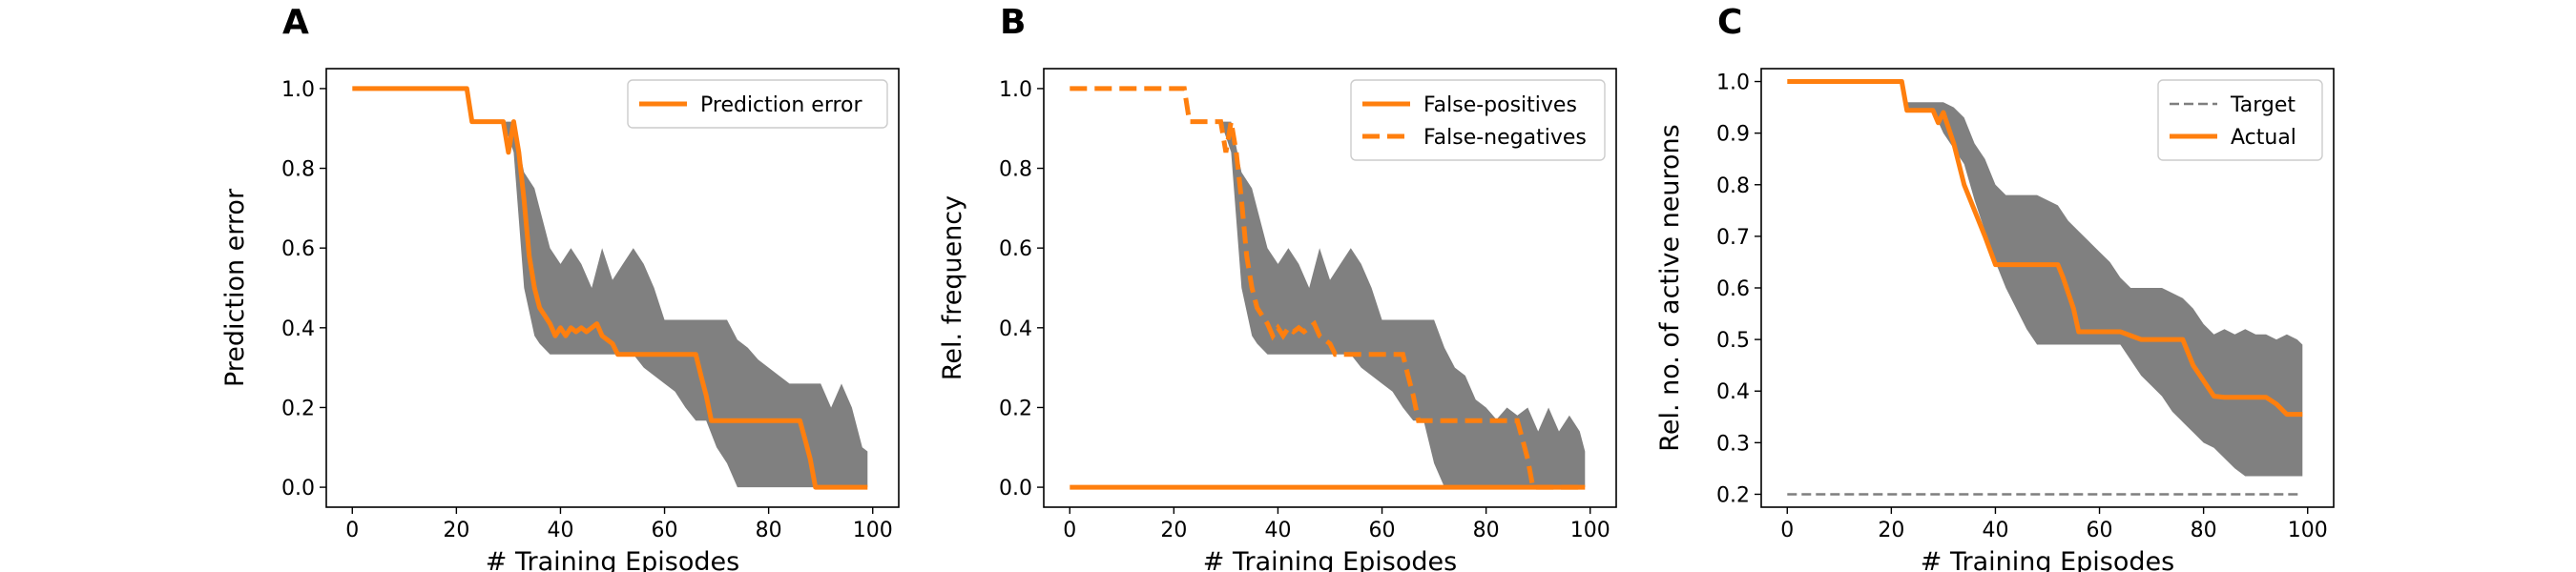 The height and width of the screenshot is (572, 2576). I want to click on y-tick-label: 0.9, so click(1733, 135).